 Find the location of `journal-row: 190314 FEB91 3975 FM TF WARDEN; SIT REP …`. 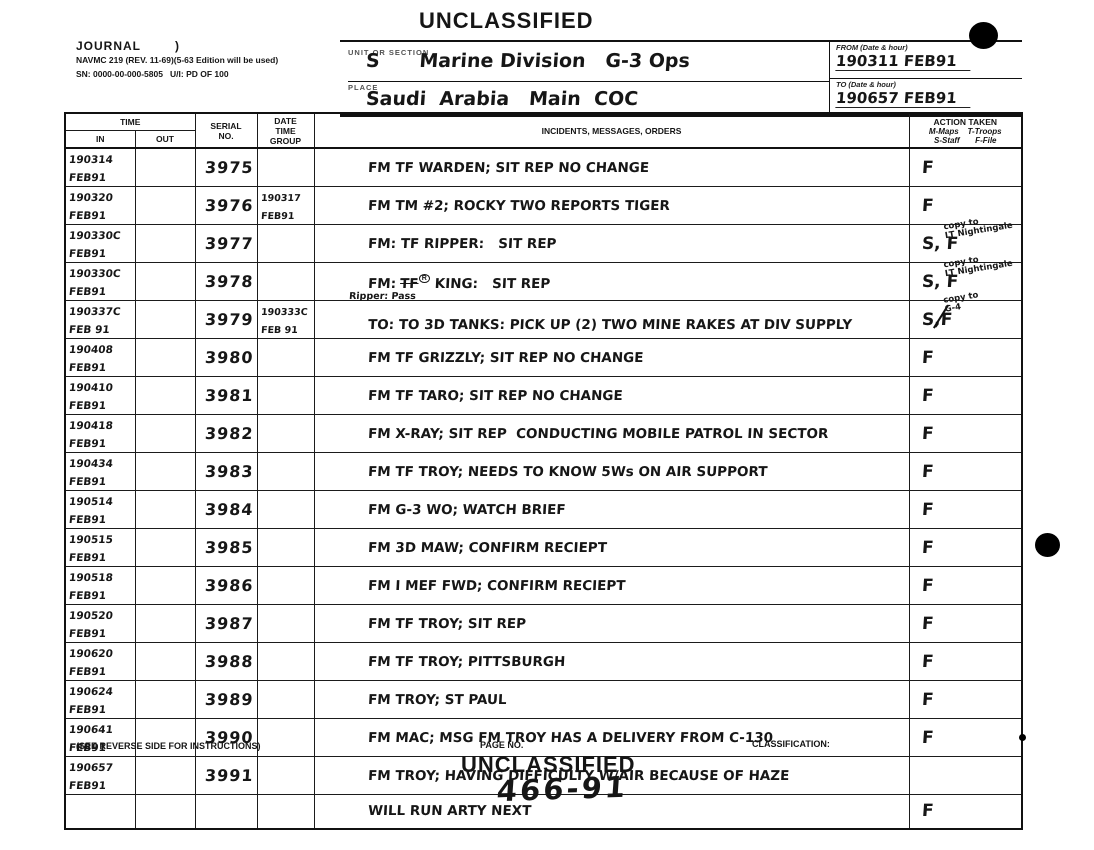

journal-row: 190314 FEB91 3975 FM TF WARDEN; SIT REP … is located at coordinates (543, 167).